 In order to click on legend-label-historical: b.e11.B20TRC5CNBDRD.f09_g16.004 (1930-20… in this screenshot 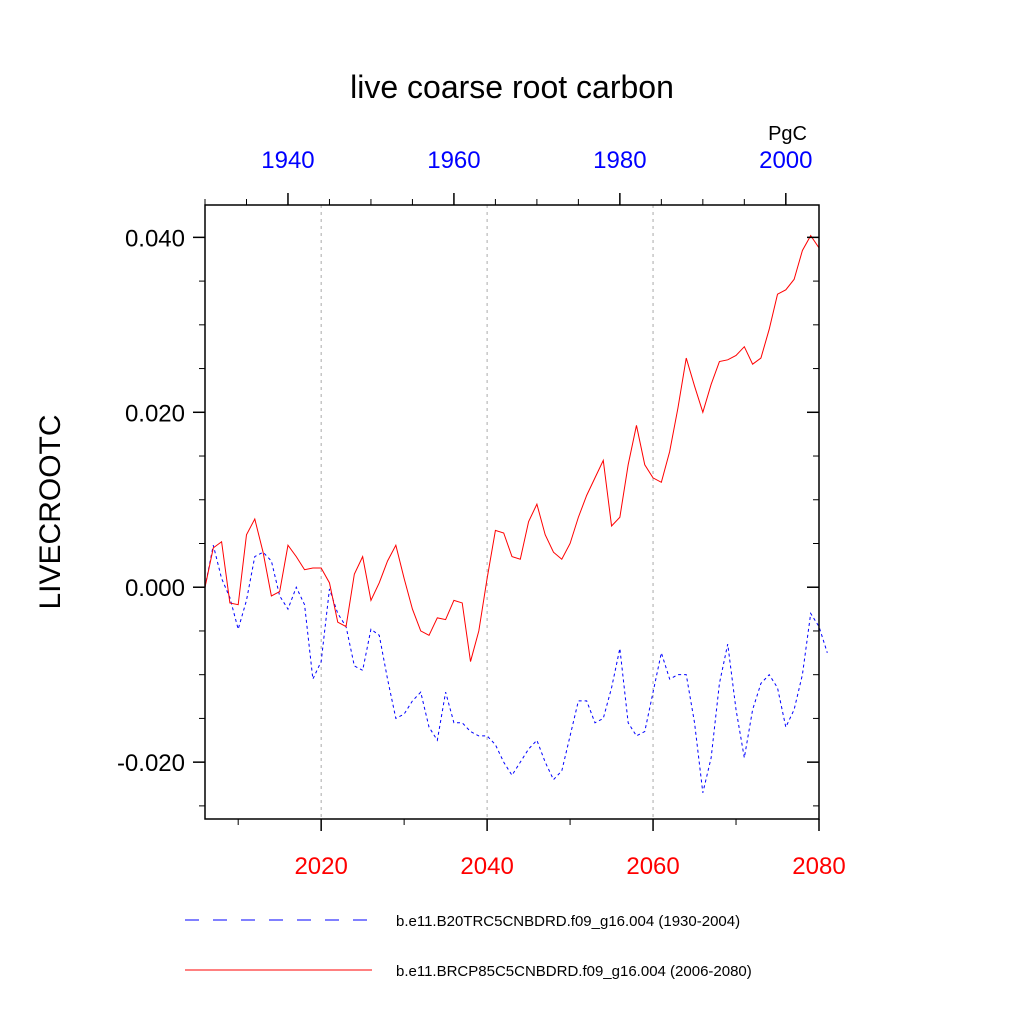, I will do `click(568, 921)`.